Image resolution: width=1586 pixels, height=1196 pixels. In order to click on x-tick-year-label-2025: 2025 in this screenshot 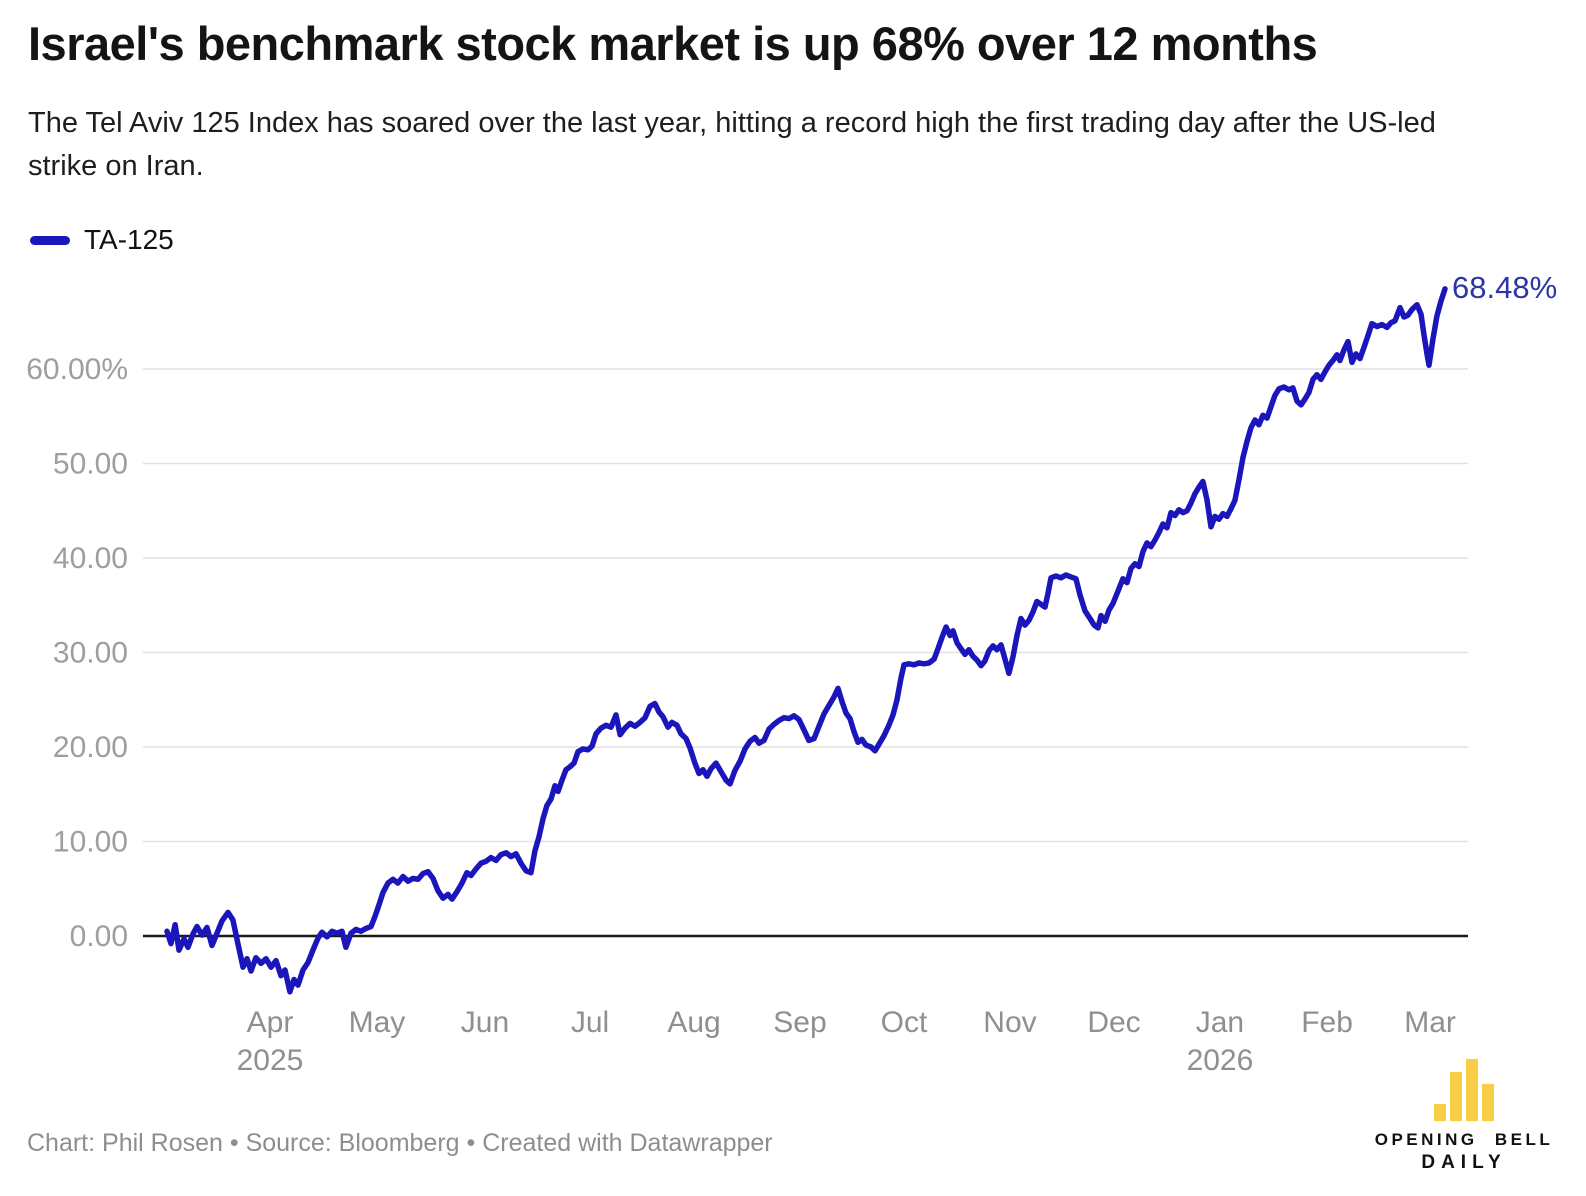, I will do `click(270, 1060)`.